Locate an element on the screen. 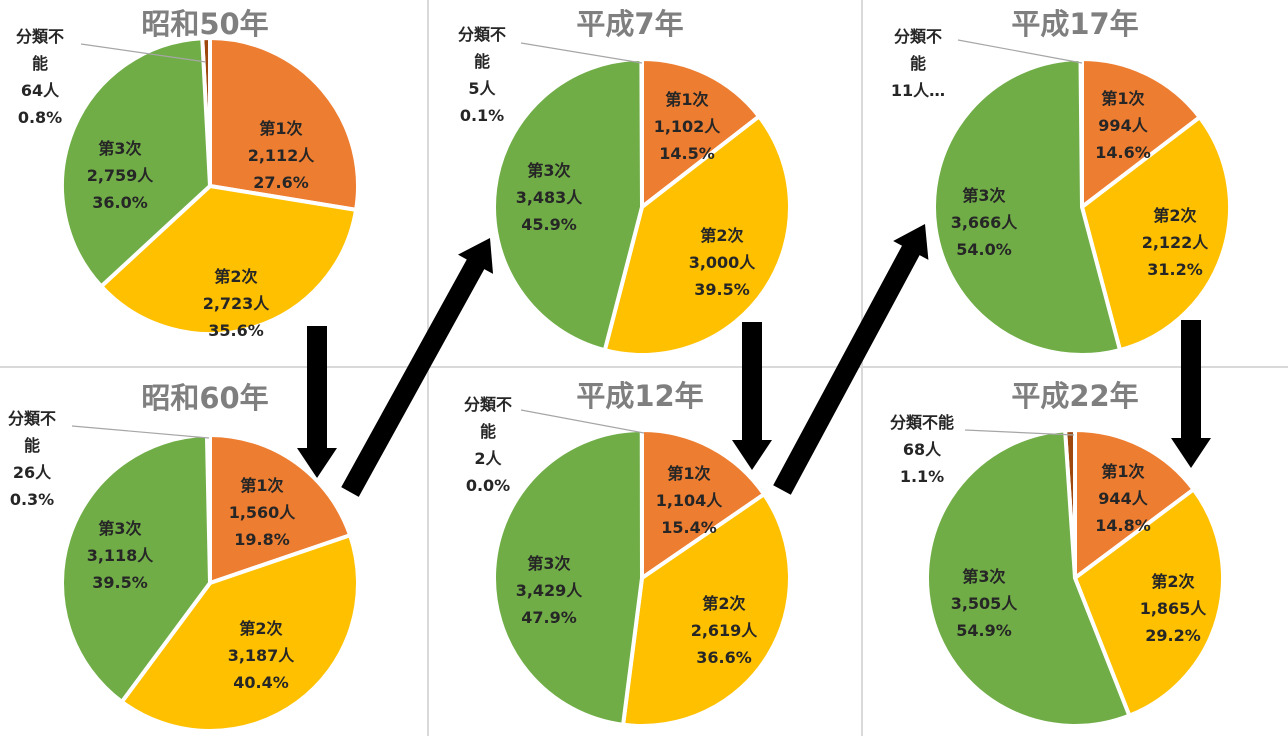 The image size is (1288, 736). slice-label-unclassified: 26人 is located at coordinates (32, 472).